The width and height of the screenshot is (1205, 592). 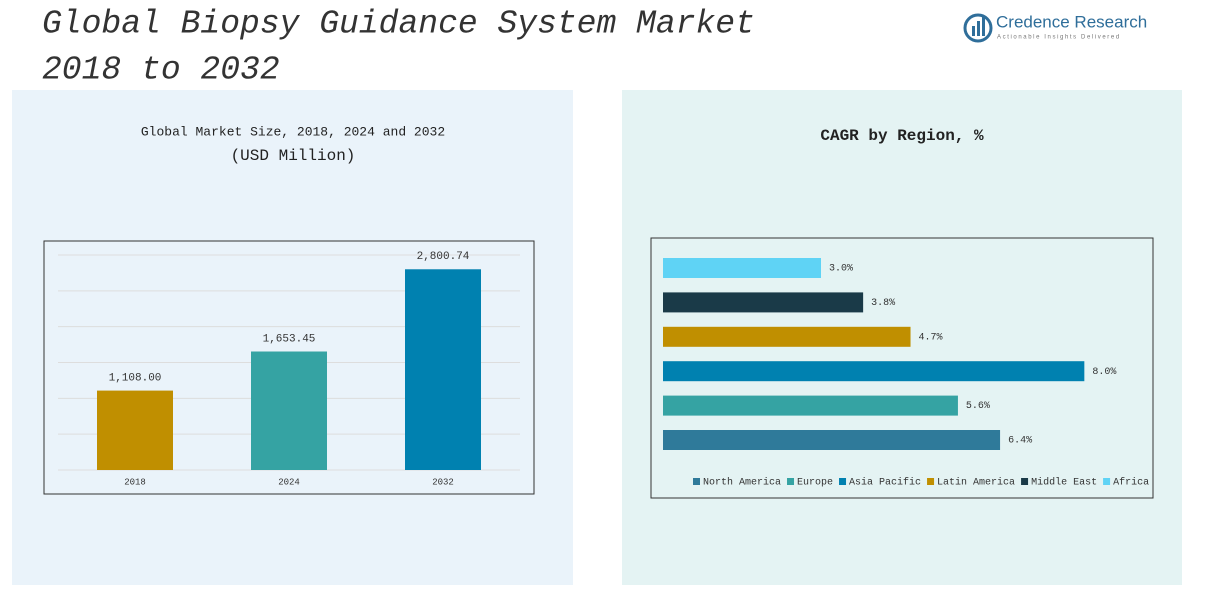 What do you see at coordinates (161, 70) in the screenshot?
I see `page-title: 2018 to 2032` at bounding box center [161, 70].